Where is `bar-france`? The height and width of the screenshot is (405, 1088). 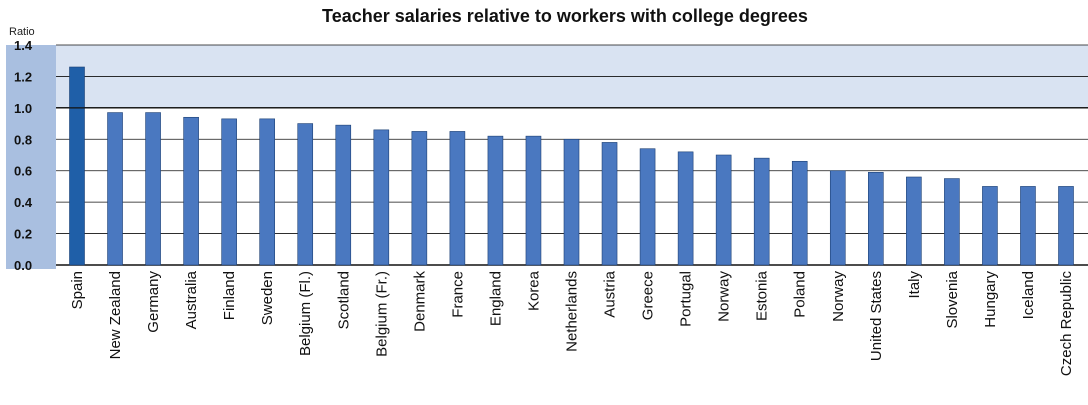
bar-france is located at coordinates (457, 198).